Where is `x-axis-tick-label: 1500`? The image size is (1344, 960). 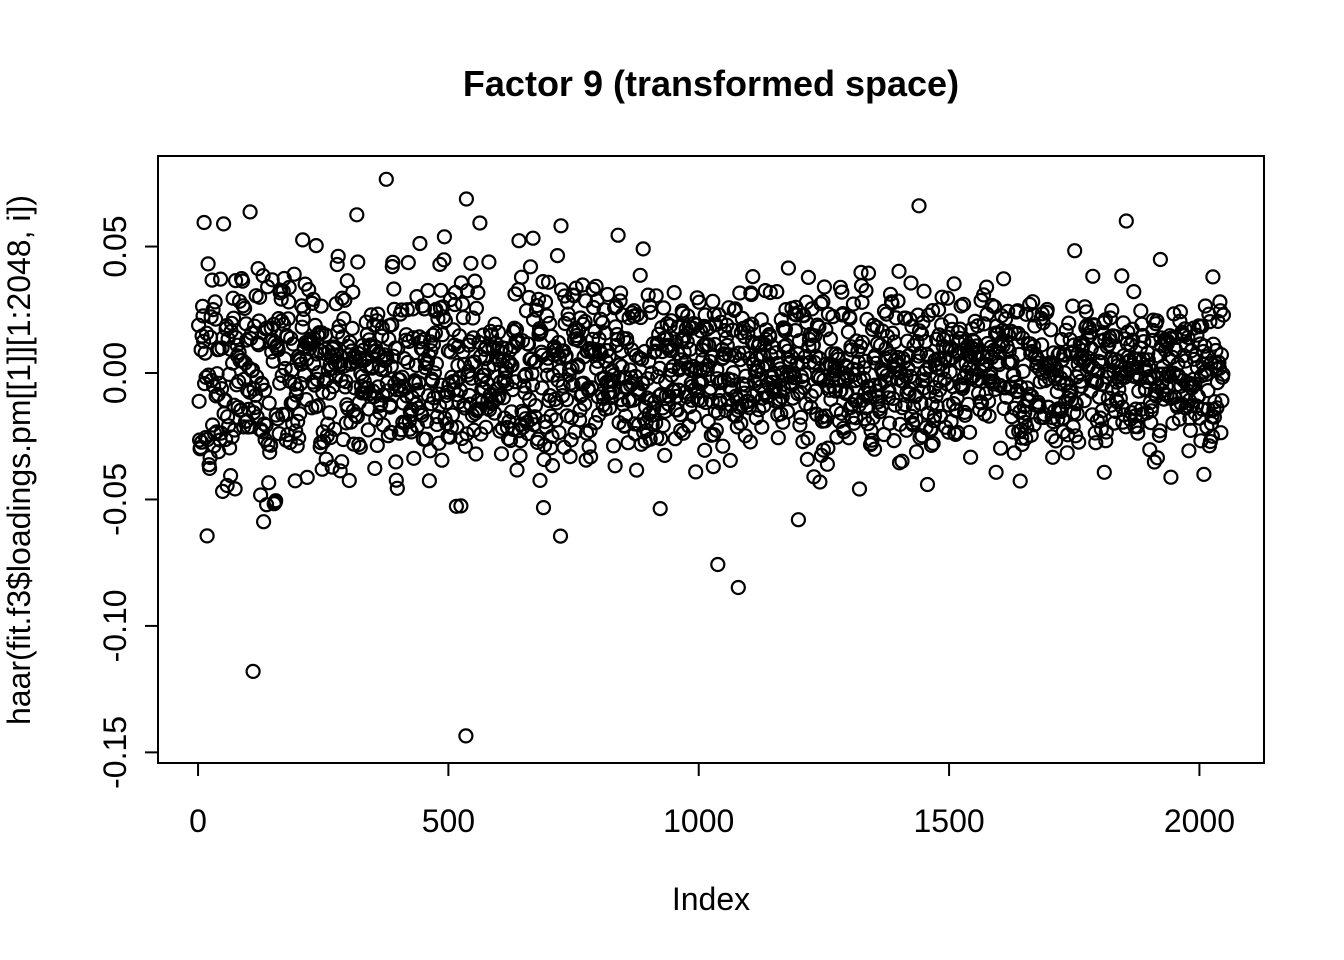
x-axis-tick-label: 1500 is located at coordinates (948, 821).